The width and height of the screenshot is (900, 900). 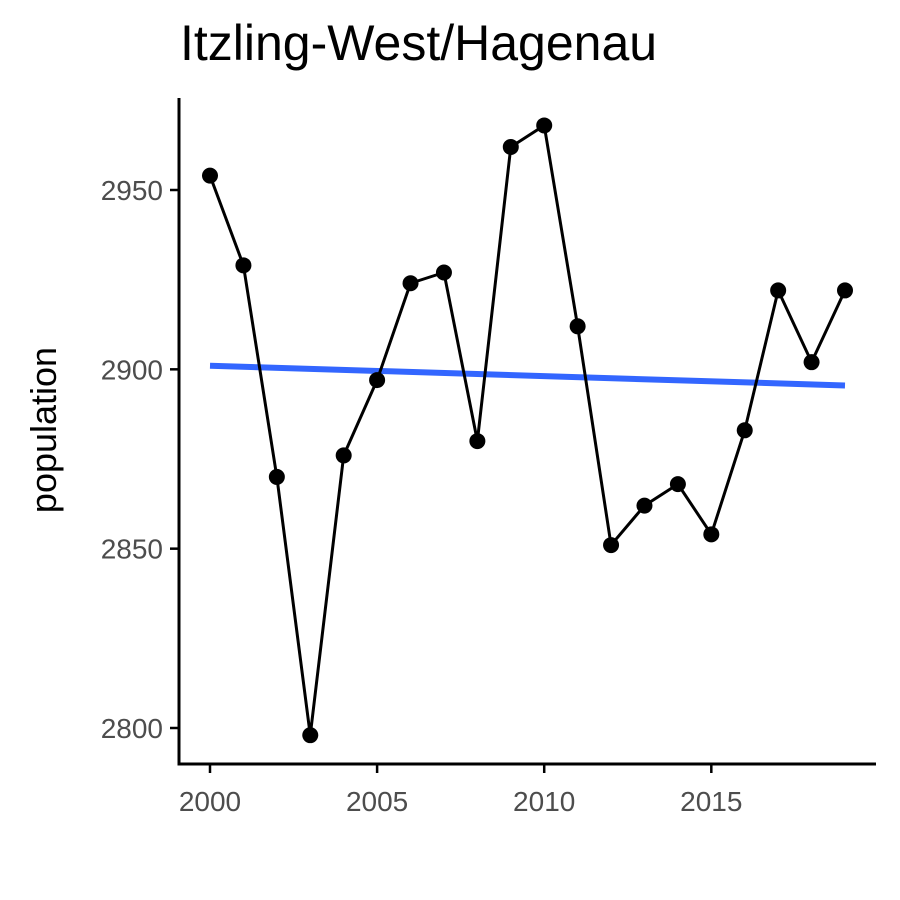 I want to click on trend-line-group, so click(x=527, y=375).